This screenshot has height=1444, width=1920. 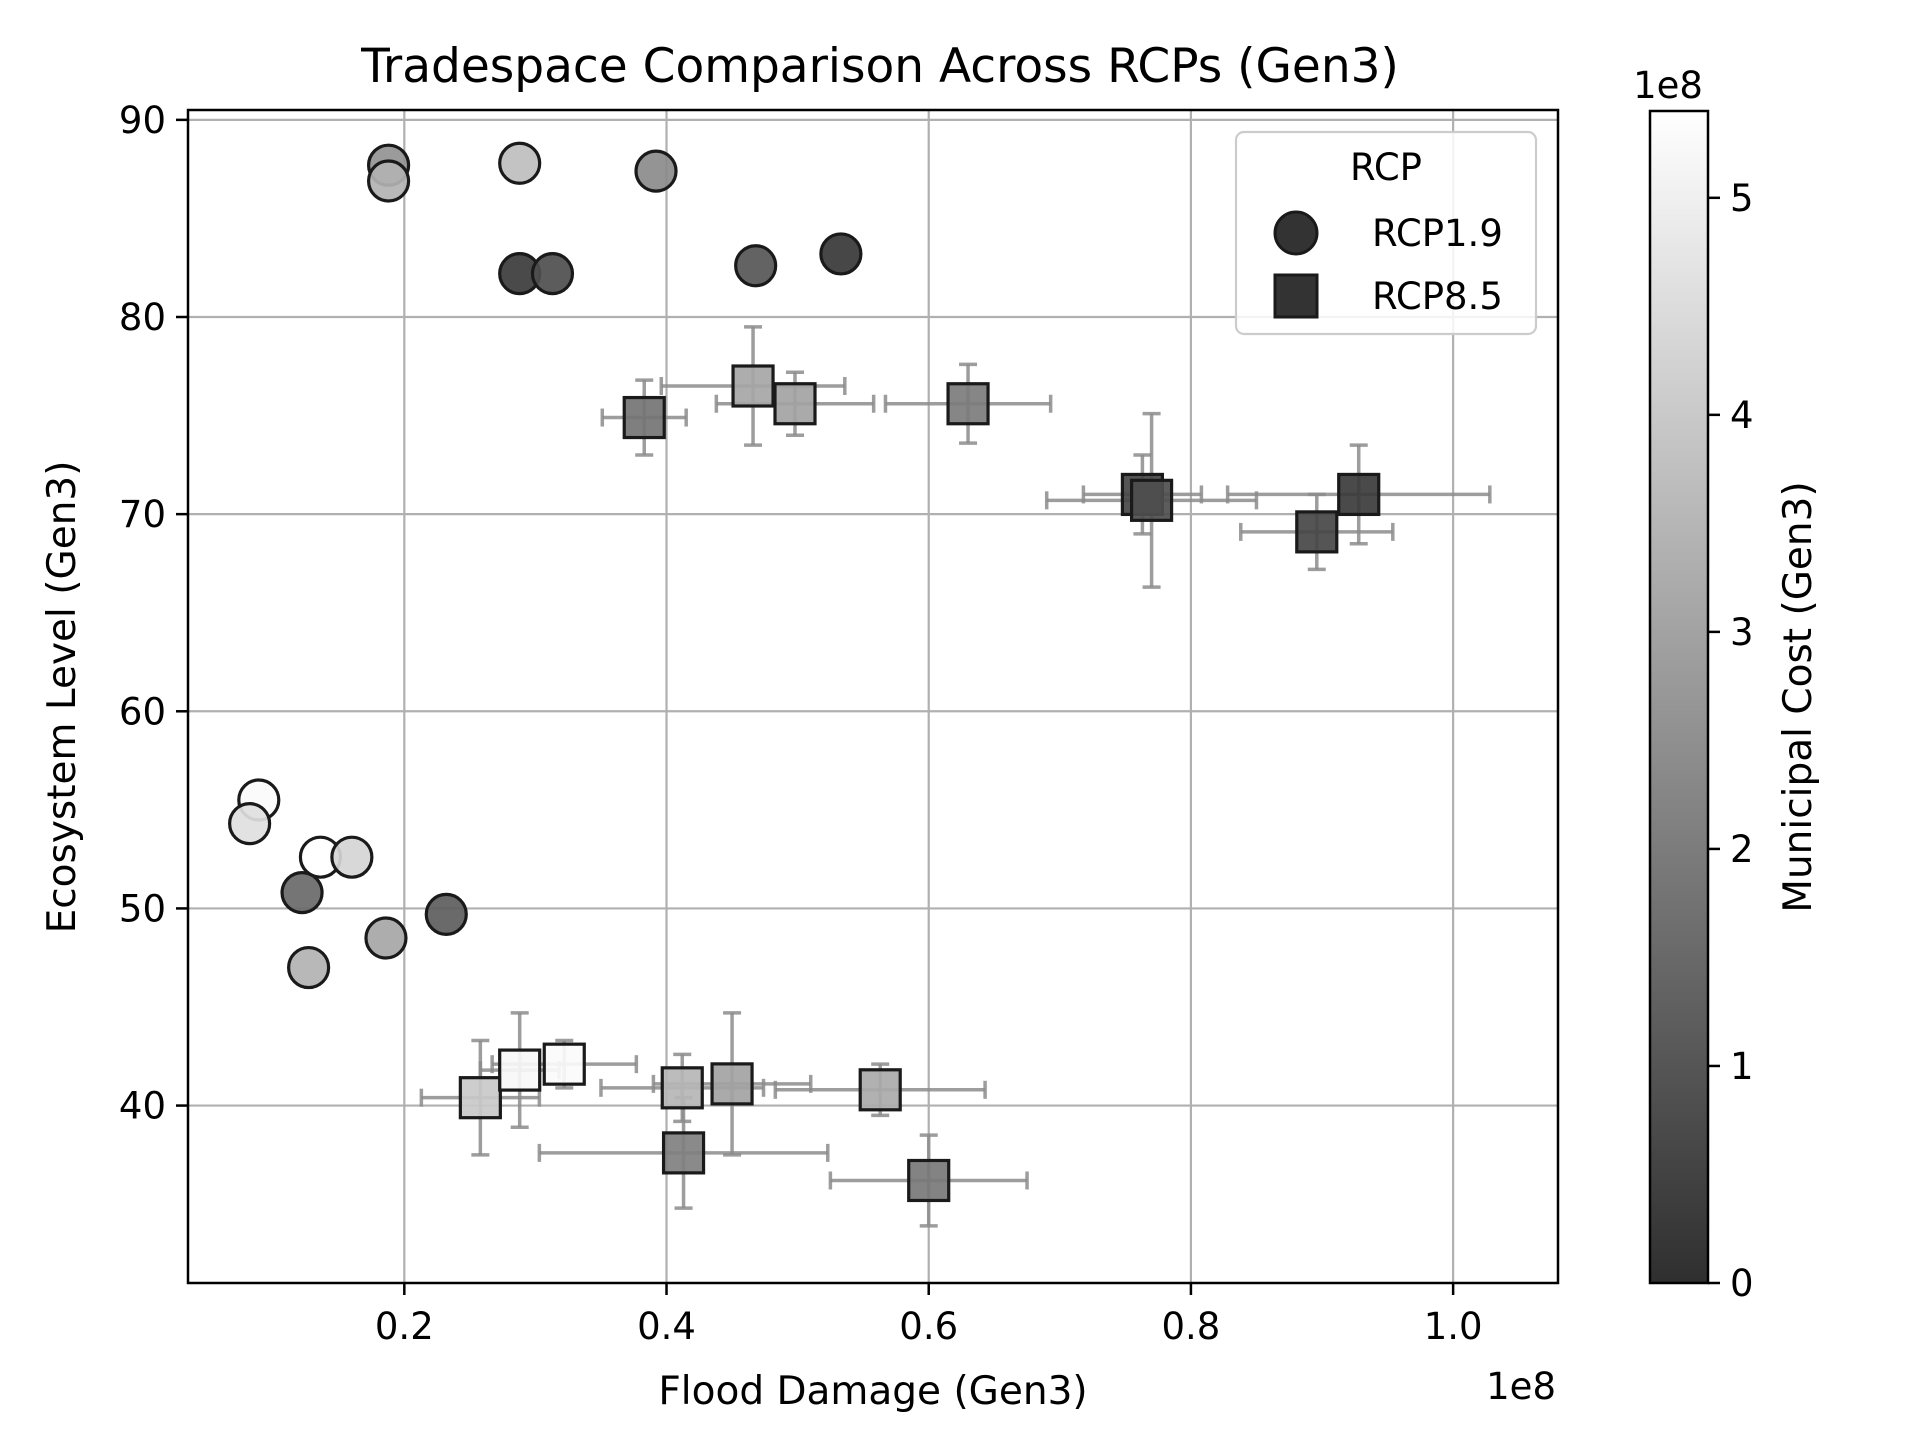 I want to click on legend: RCP RCP1.9 RCP8.5, so click(x=1386, y=233).